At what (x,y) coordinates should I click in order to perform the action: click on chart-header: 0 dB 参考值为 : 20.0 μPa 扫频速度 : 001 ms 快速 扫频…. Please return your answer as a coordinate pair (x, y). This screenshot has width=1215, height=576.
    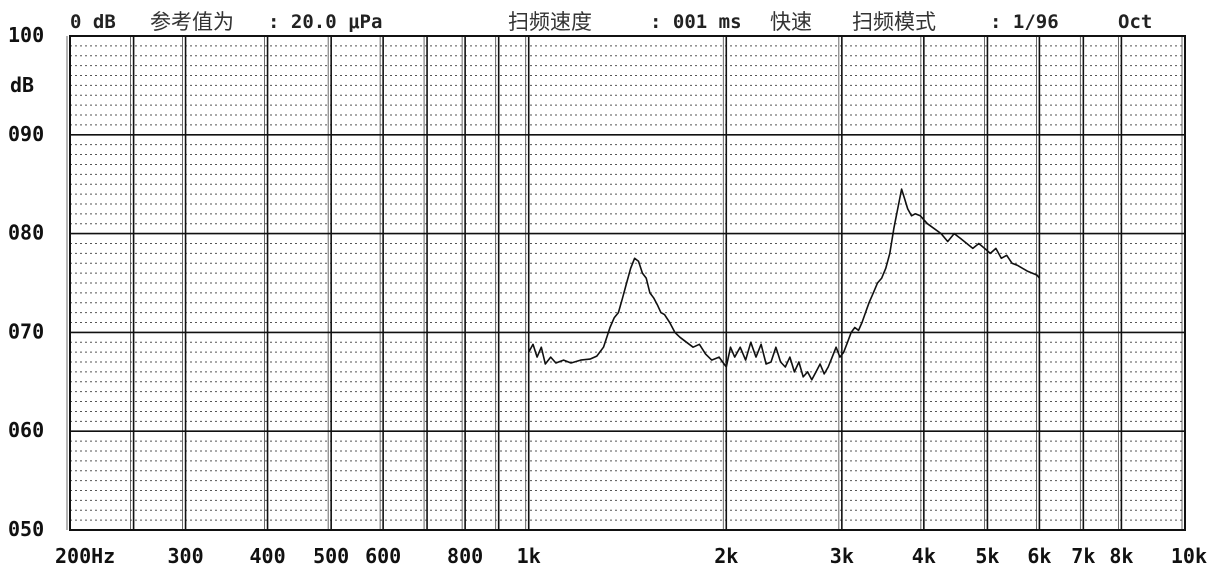
    Looking at the image, I should click on (611, 22).